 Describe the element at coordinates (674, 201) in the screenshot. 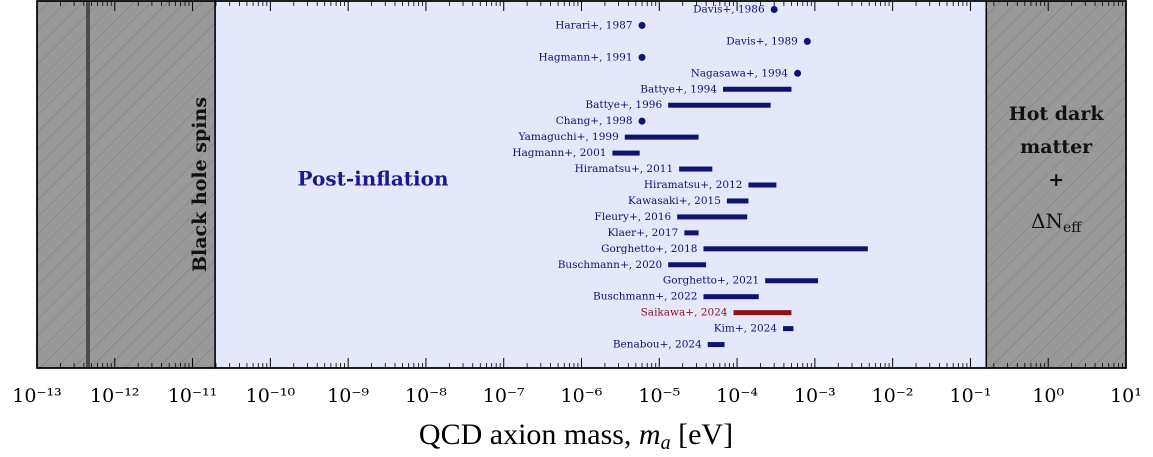

I see `entry-label: Kawasaki+, 2015` at that location.